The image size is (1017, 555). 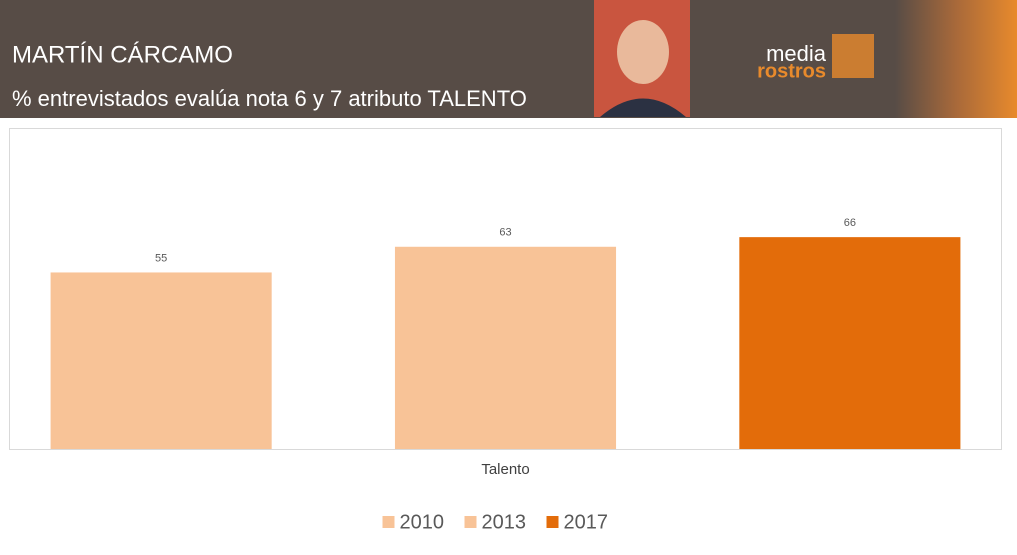 What do you see at coordinates (956, 59) in the screenshot?
I see `header-pattern` at bounding box center [956, 59].